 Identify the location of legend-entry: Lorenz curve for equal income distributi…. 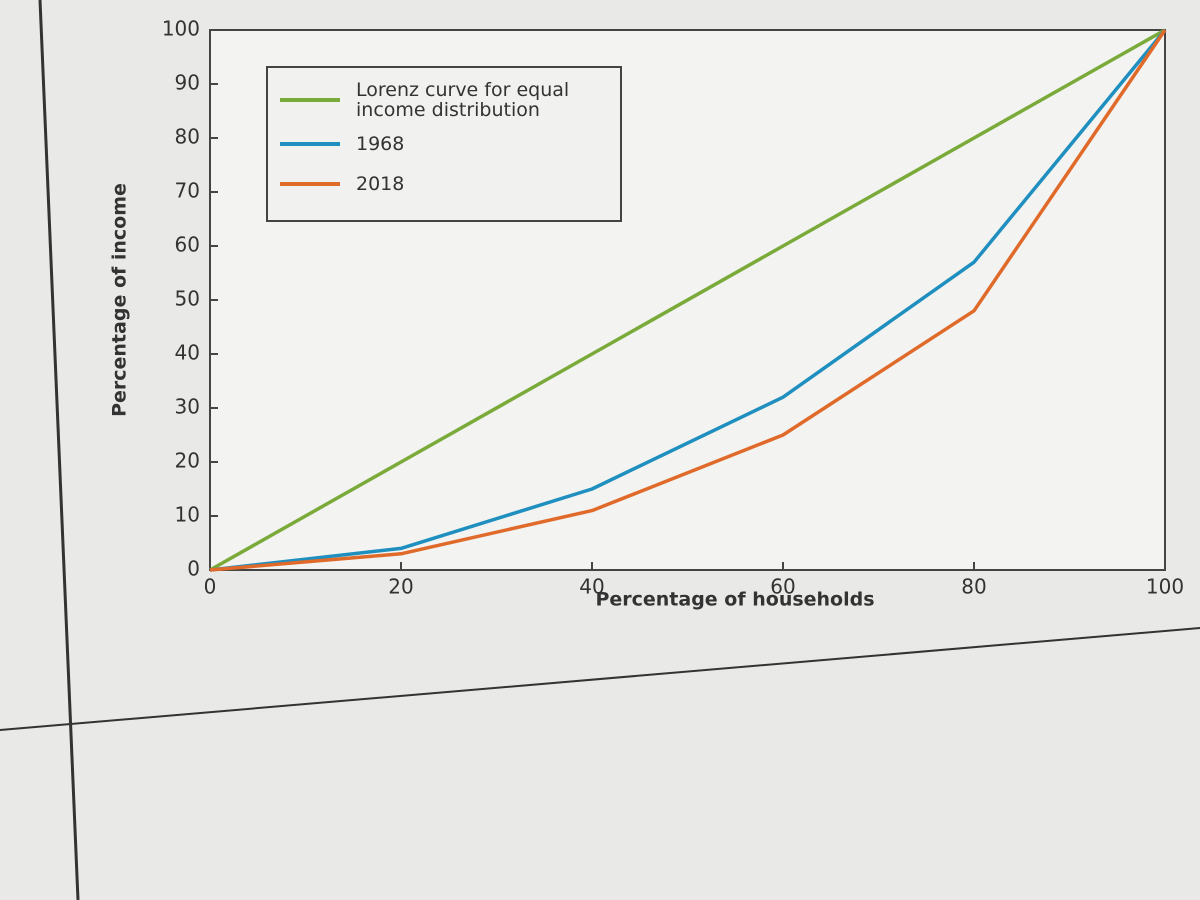
(443, 100).